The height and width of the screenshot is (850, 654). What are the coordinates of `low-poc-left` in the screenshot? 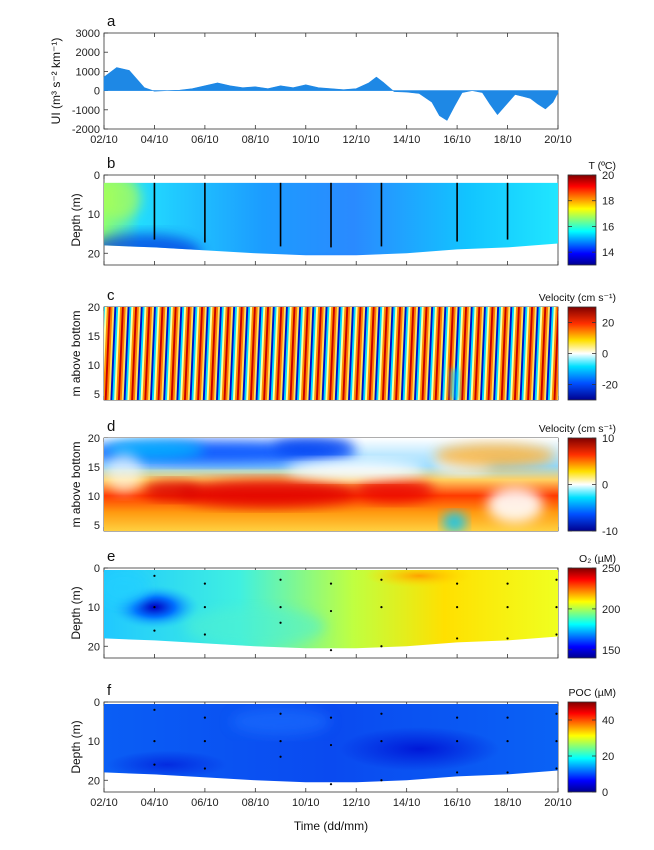 It's located at (167, 764).